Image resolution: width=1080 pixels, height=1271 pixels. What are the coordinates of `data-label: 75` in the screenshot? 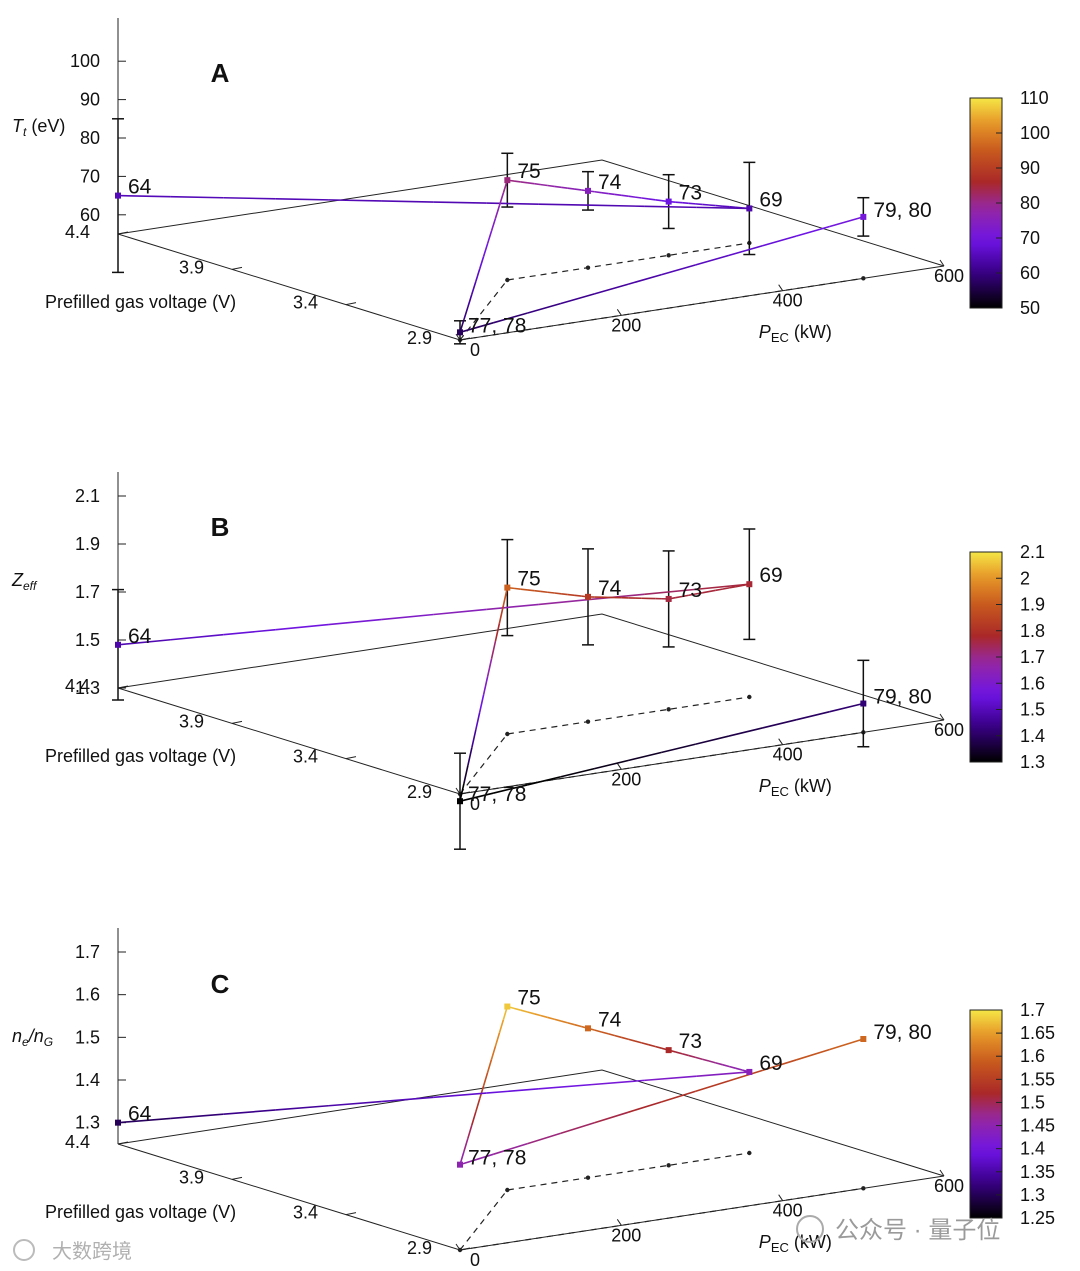 It's located at (528, 998).